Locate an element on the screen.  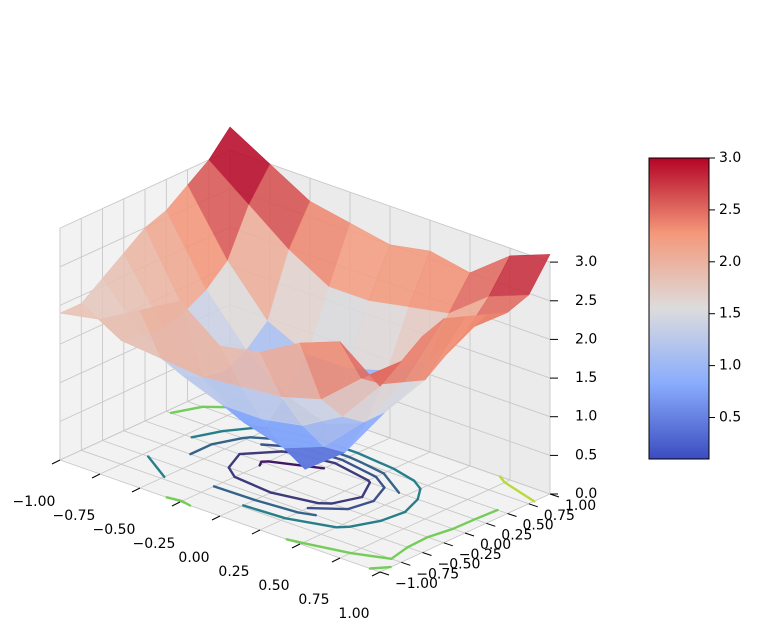
x-tick-label: 0.00 is located at coordinates (193, 558).